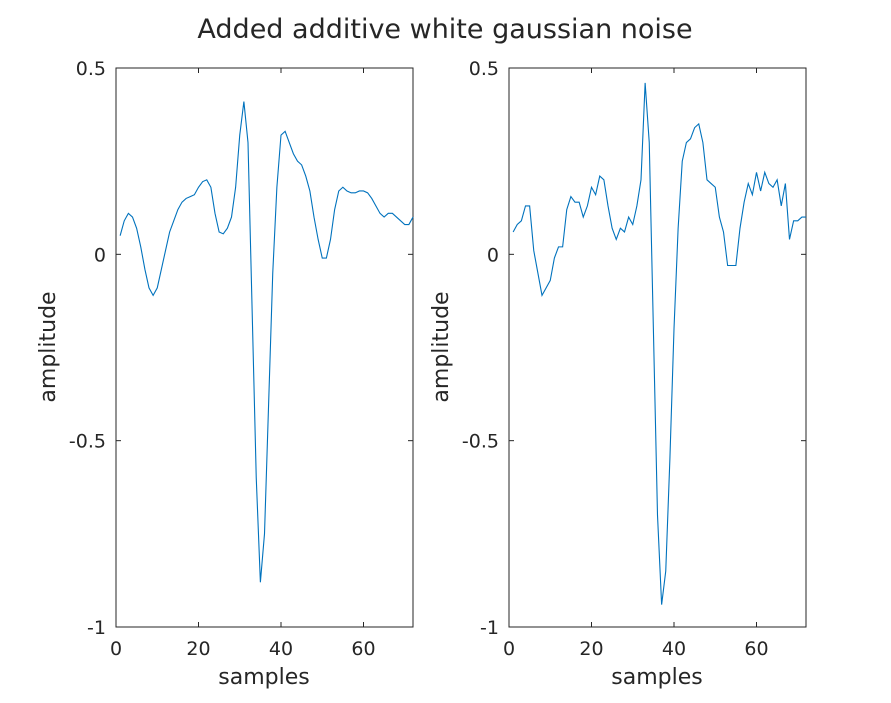  What do you see at coordinates (87, 442) in the screenshot?
I see `left-plot-y-tick-label: -0.5` at bounding box center [87, 442].